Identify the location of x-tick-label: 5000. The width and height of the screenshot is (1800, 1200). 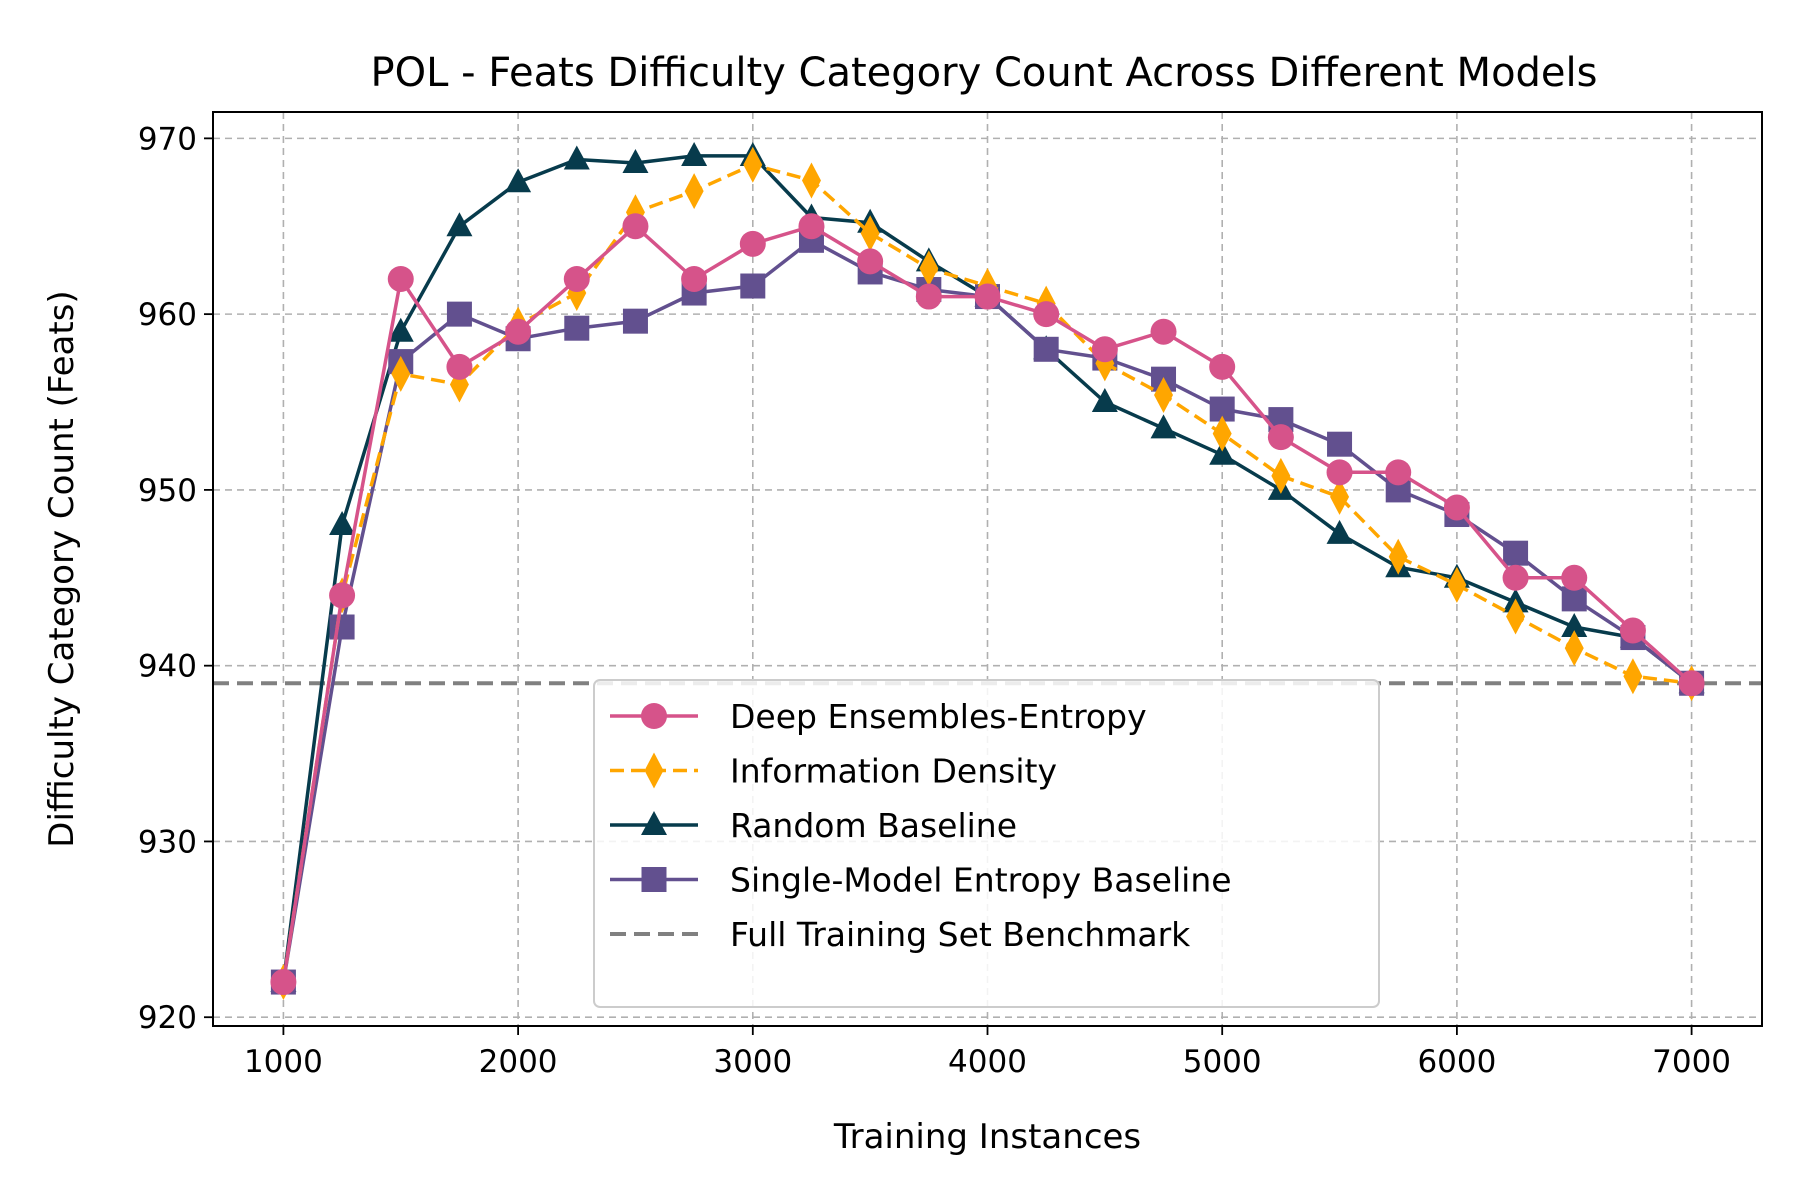
(1222, 1062).